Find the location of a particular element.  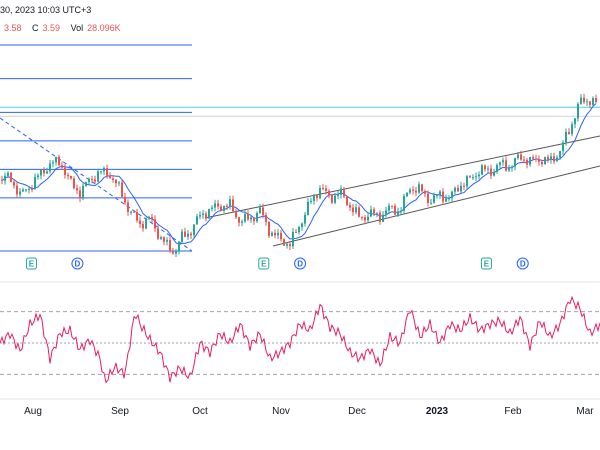

x-axis-label: Nov is located at coordinates (281, 411).